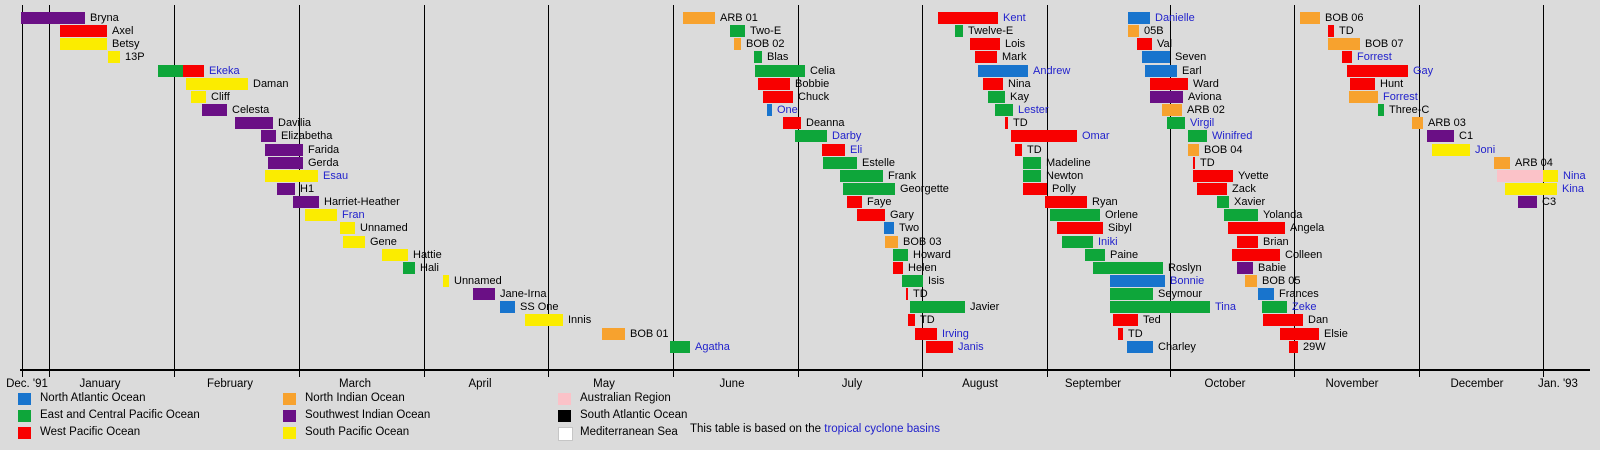 The width and height of the screenshot is (1600, 450). I want to click on storm-link-label: Kent, so click(1014, 18).